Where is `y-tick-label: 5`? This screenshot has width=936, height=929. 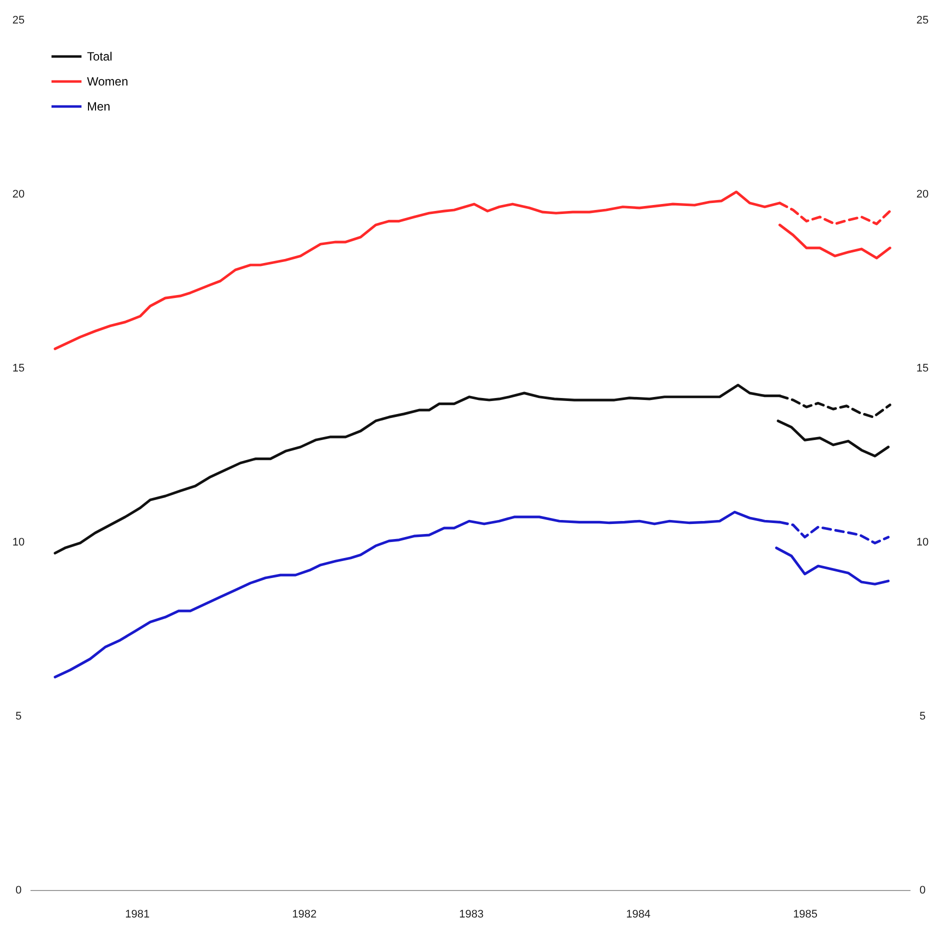
y-tick-label: 5 is located at coordinates (18, 716).